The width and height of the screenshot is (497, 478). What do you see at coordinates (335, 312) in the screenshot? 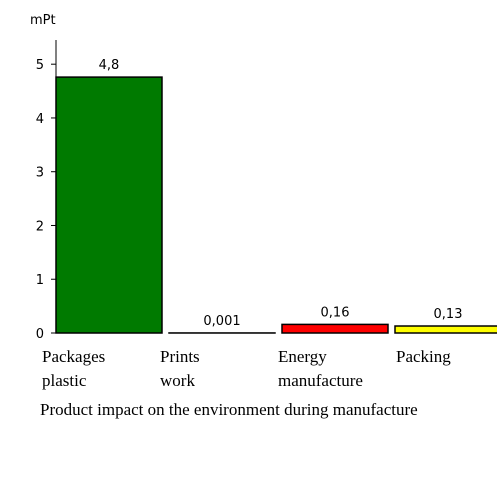
I see `value-label: 0,16` at bounding box center [335, 312].